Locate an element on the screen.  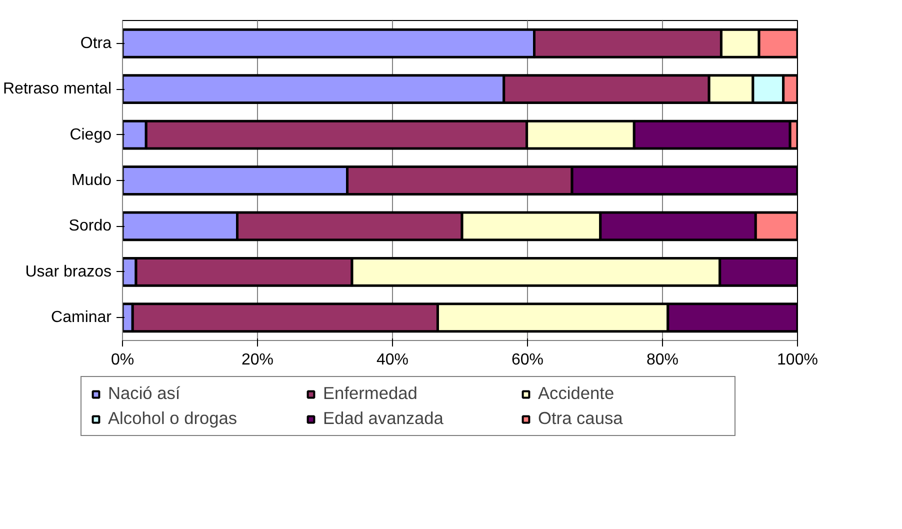
legend-label: Nació así is located at coordinates (145, 393).